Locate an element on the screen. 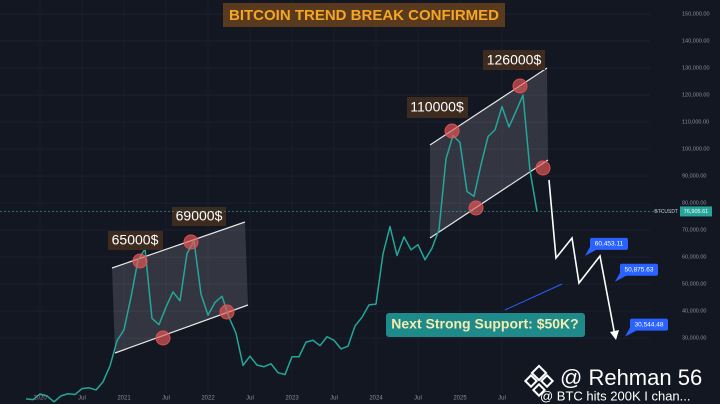 This screenshot has width=720, height=404. channel-2025 is located at coordinates (489, 153).